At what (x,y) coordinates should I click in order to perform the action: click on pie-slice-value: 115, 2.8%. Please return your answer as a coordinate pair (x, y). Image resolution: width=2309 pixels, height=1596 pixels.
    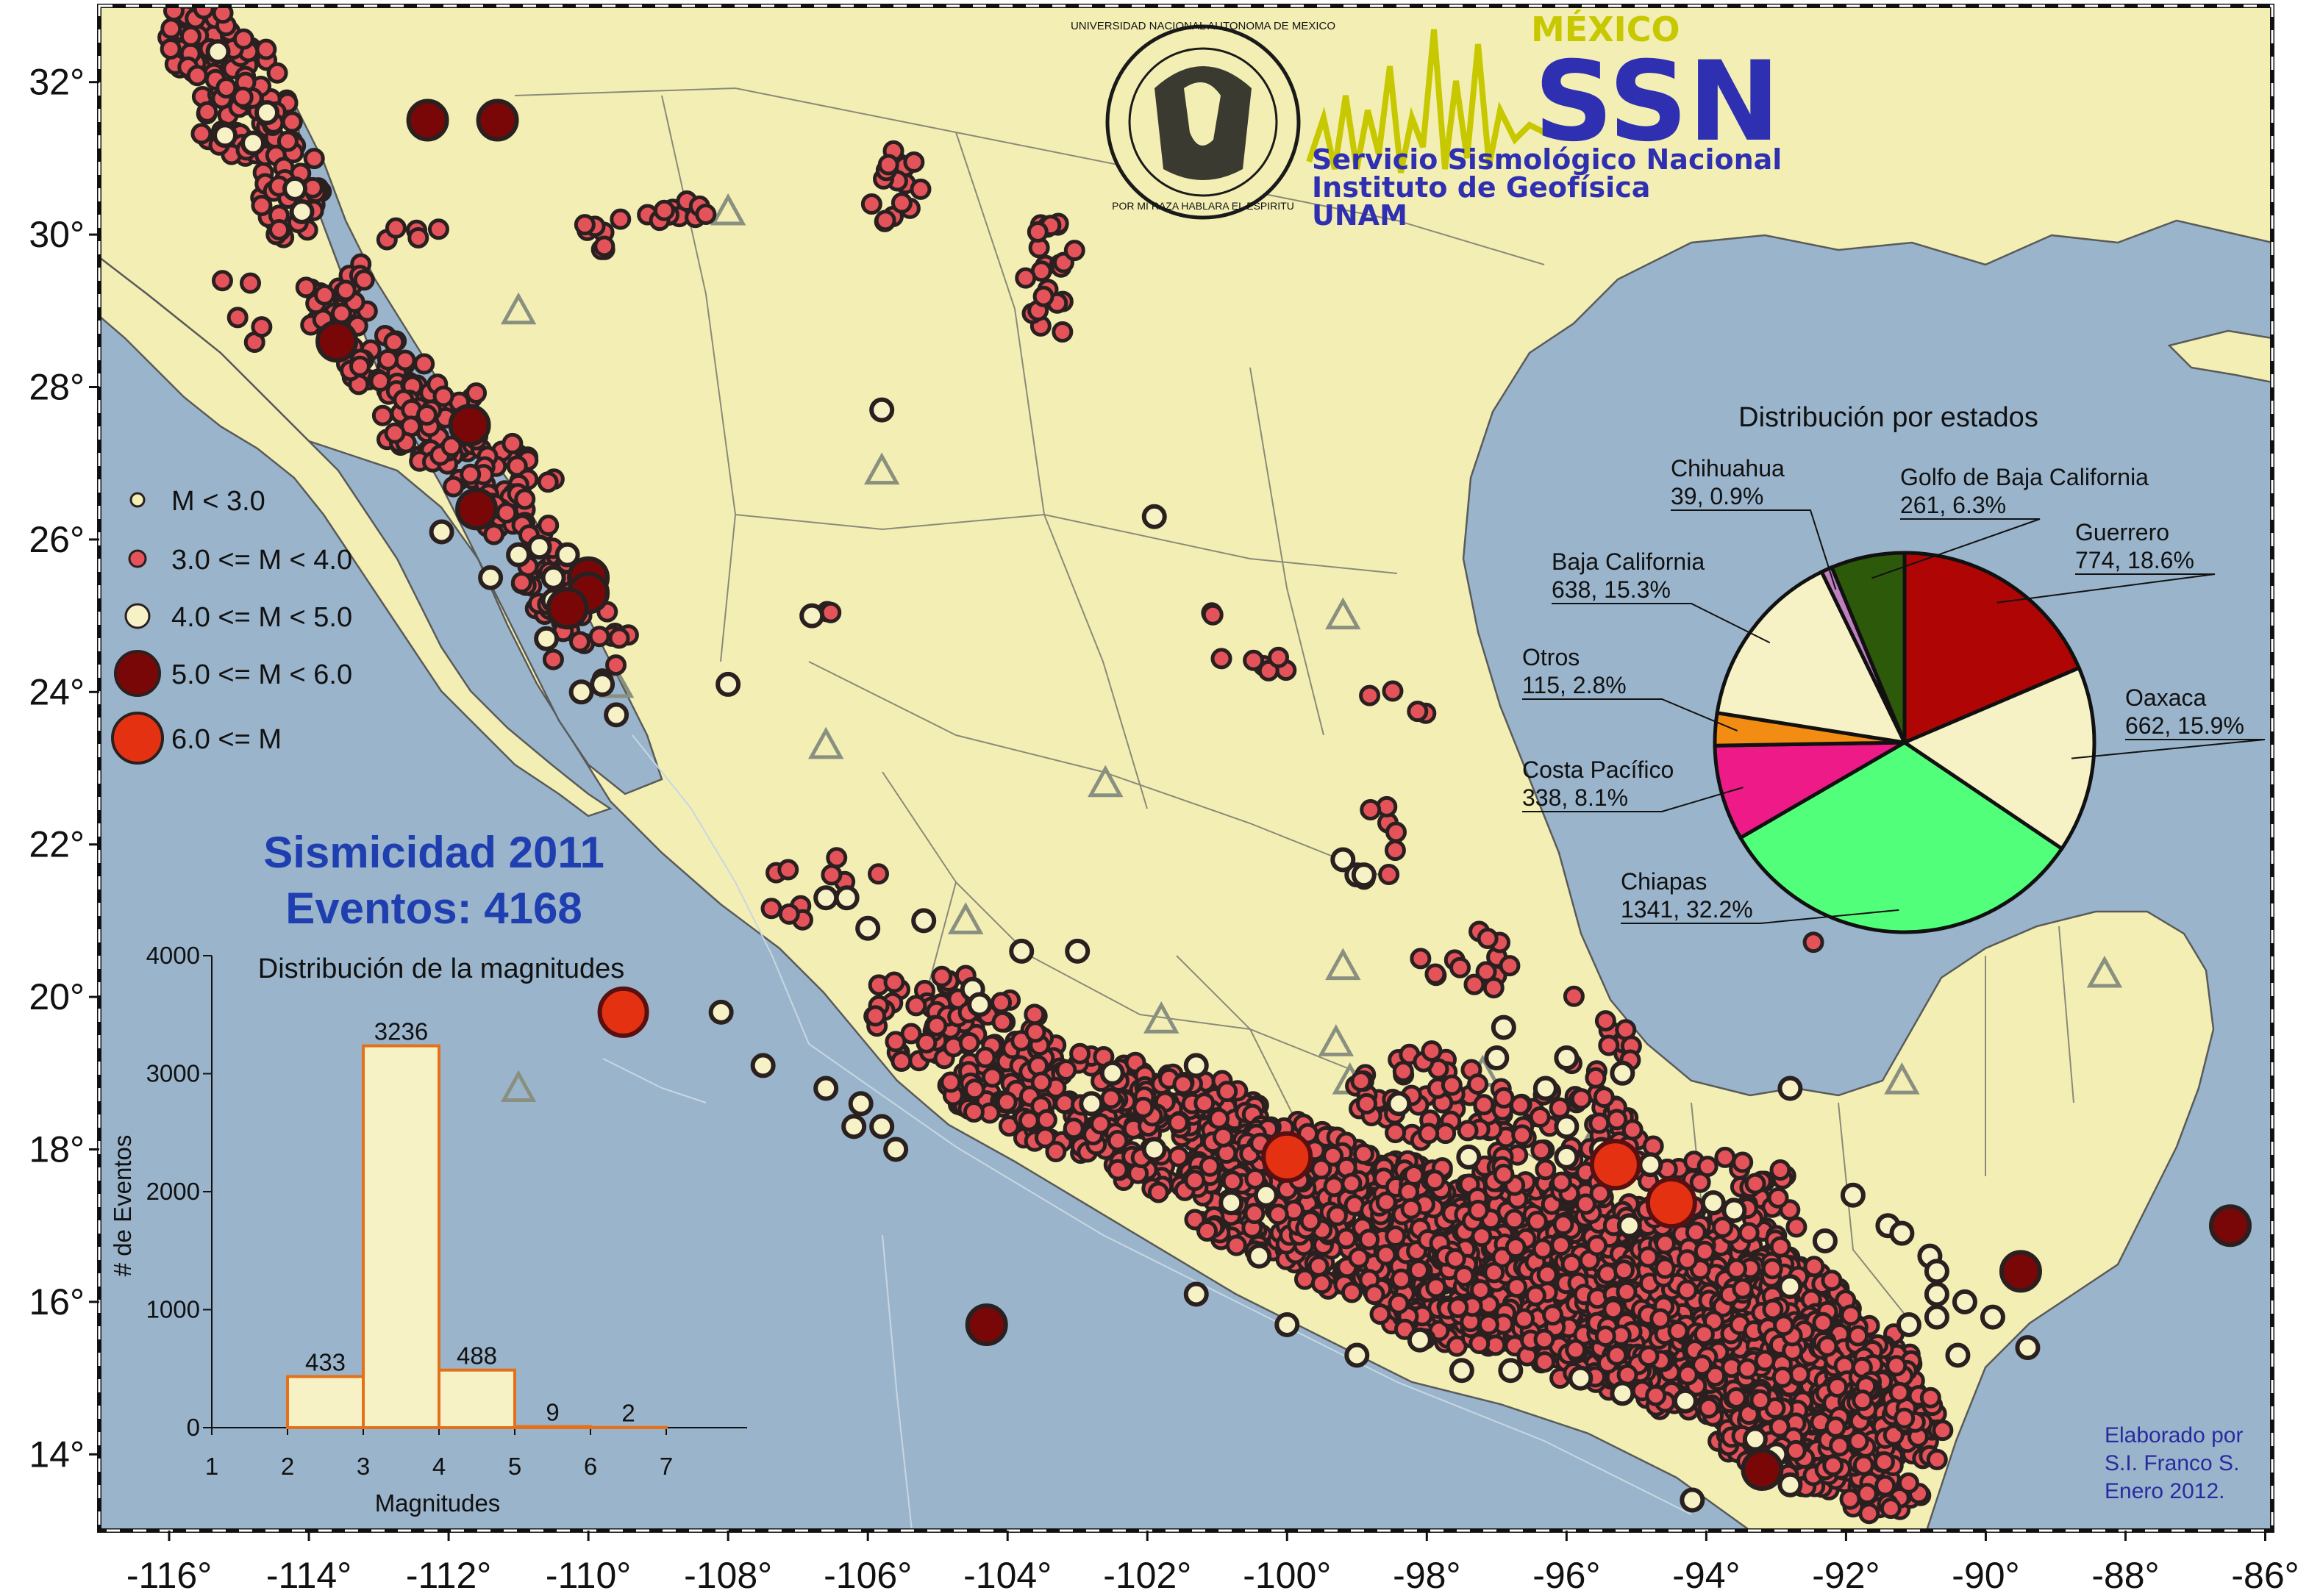
    Looking at the image, I should click on (1574, 685).